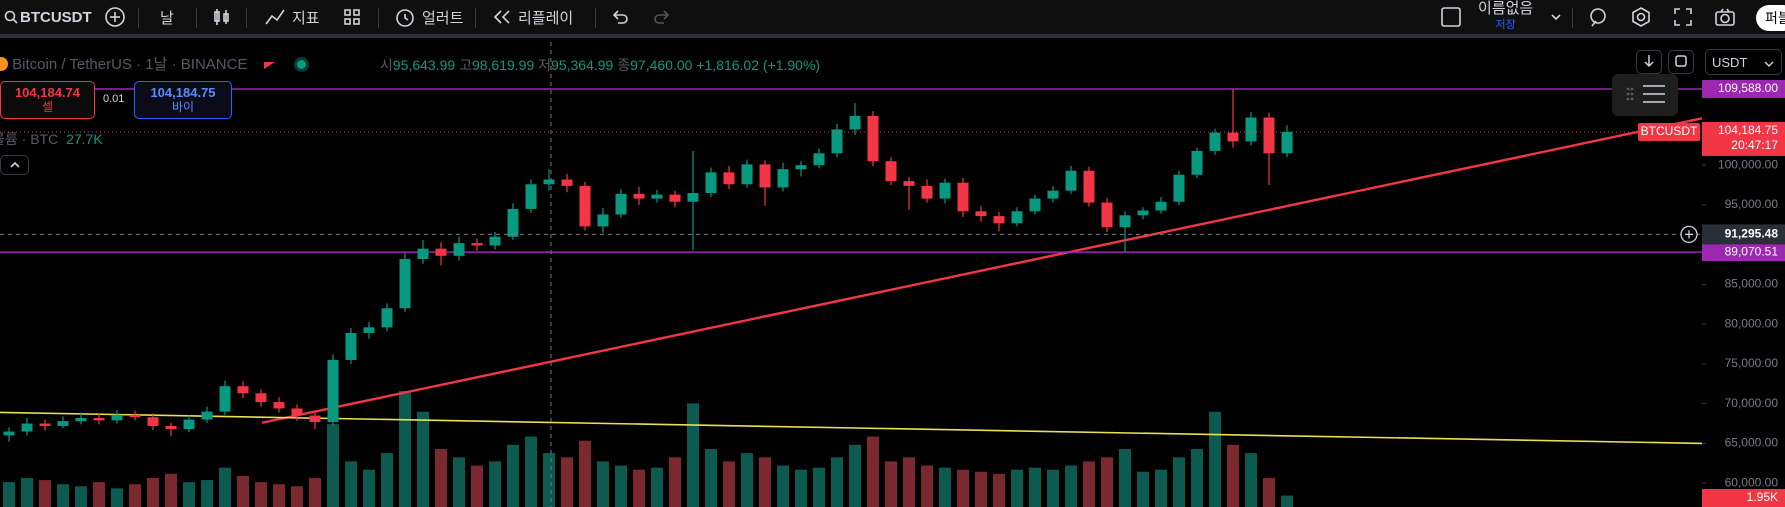 The width and height of the screenshot is (1785, 507). I want to click on chart-type-button, so click(222, 17).